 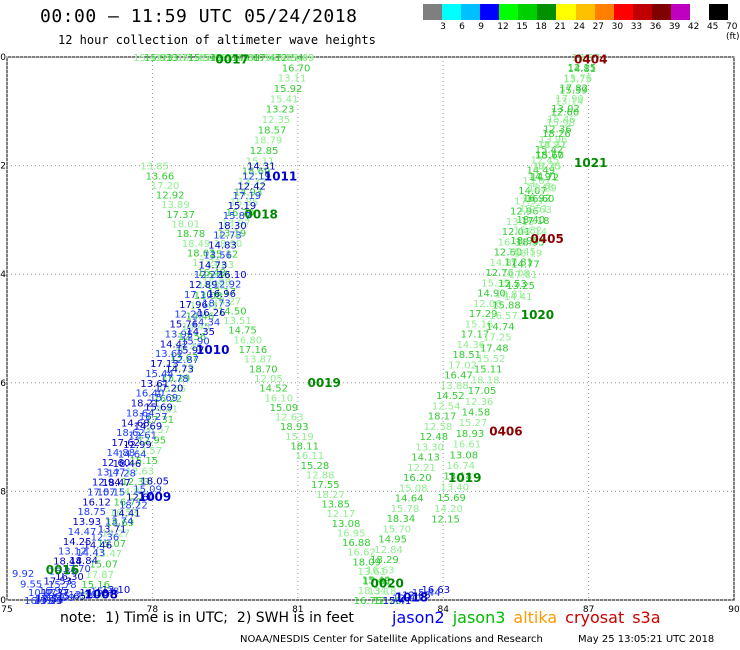 What do you see at coordinates (397, 601) in the screenshot?
I see `wave-height-value: 15.41` at bounding box center [397, 601].